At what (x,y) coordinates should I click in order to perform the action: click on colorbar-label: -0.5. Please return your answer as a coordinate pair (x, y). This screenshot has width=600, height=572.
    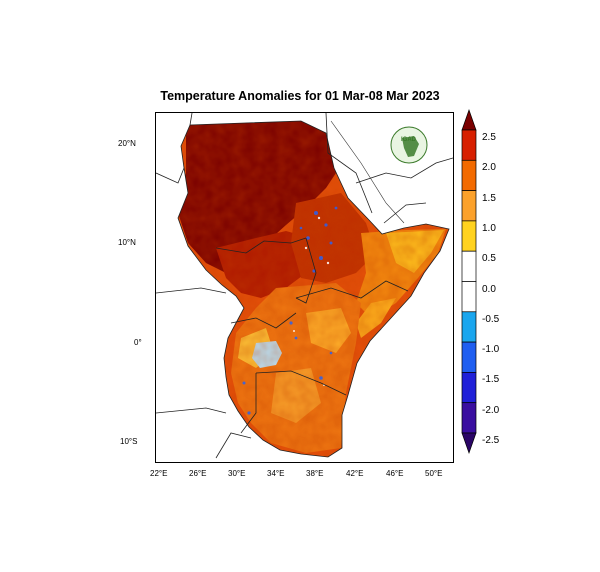
    Looking at the image, I should click on (491, 319).